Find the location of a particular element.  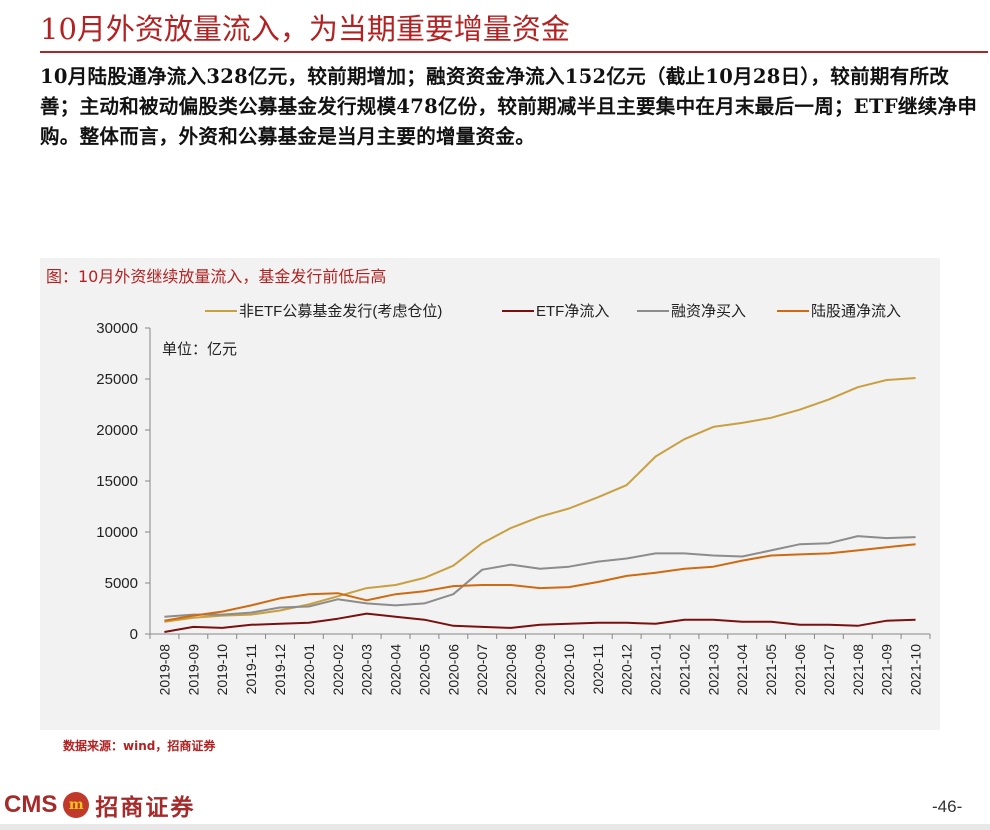

y-tick-label: 15000 is located at coordinates (117, 481).